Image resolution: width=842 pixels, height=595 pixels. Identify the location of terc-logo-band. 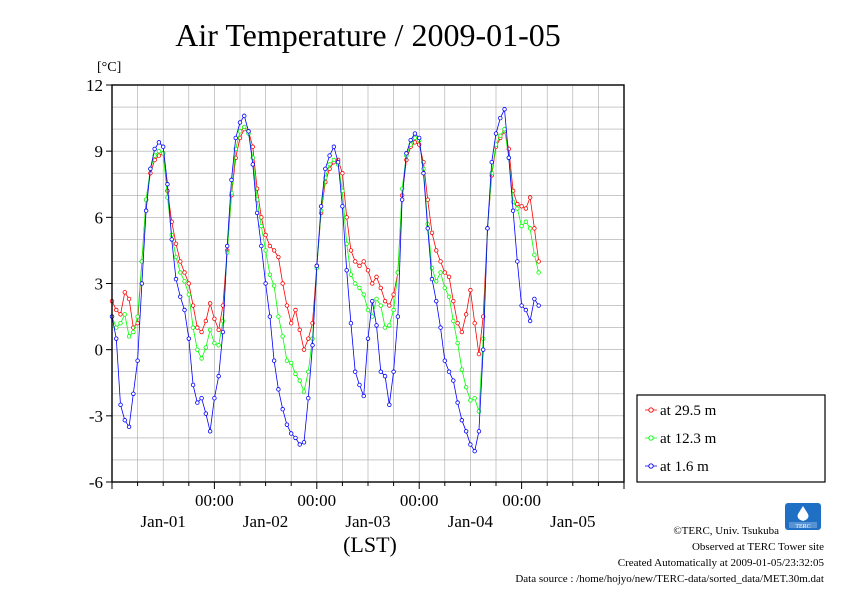
(803, 525).